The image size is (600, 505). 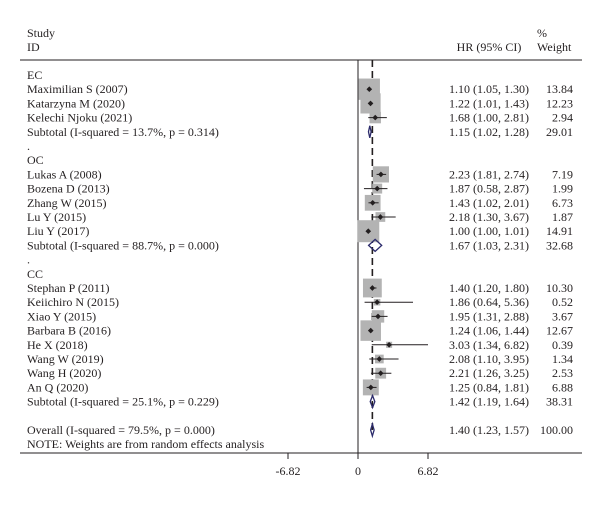 What do you see at coordinates (58, 231) in the screenshot?
I see `row-label: Liu Y (2017)` at bounding box center [58, 231].